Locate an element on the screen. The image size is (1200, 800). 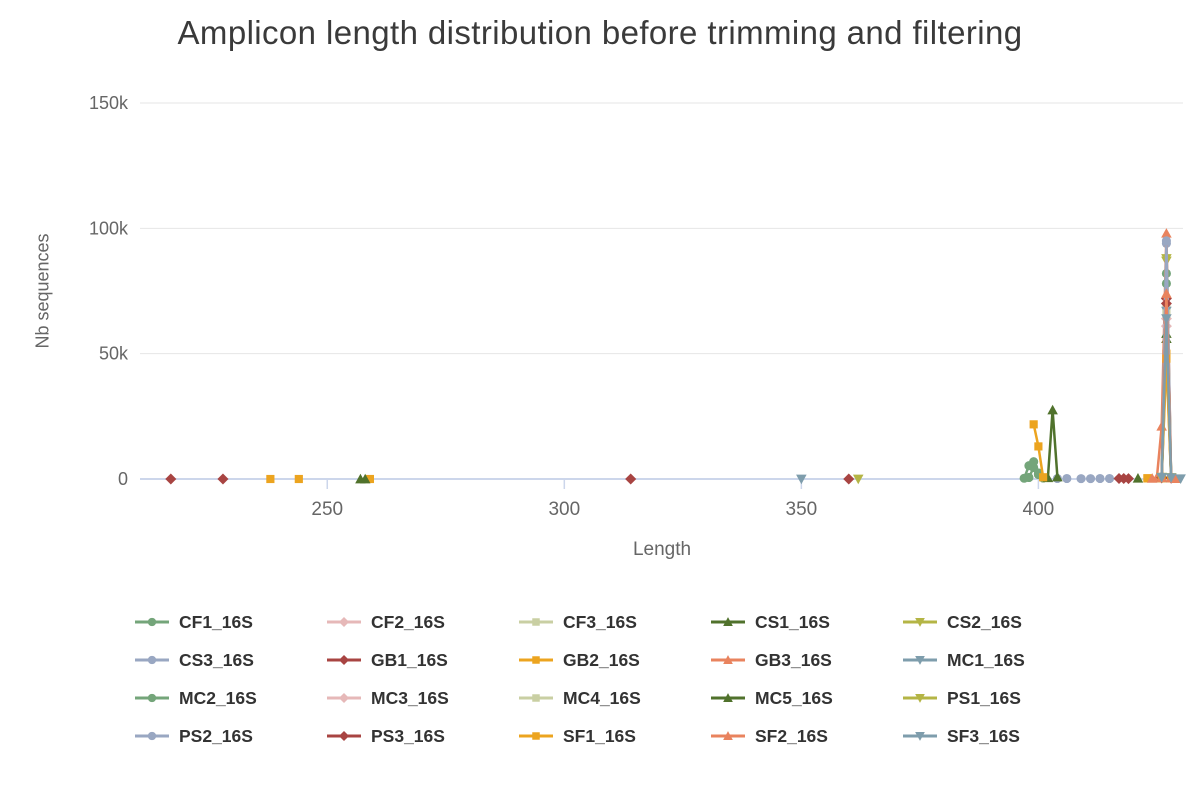
legend-item-SF2_16S: SF2_16S is located at coordinates (806, 736).